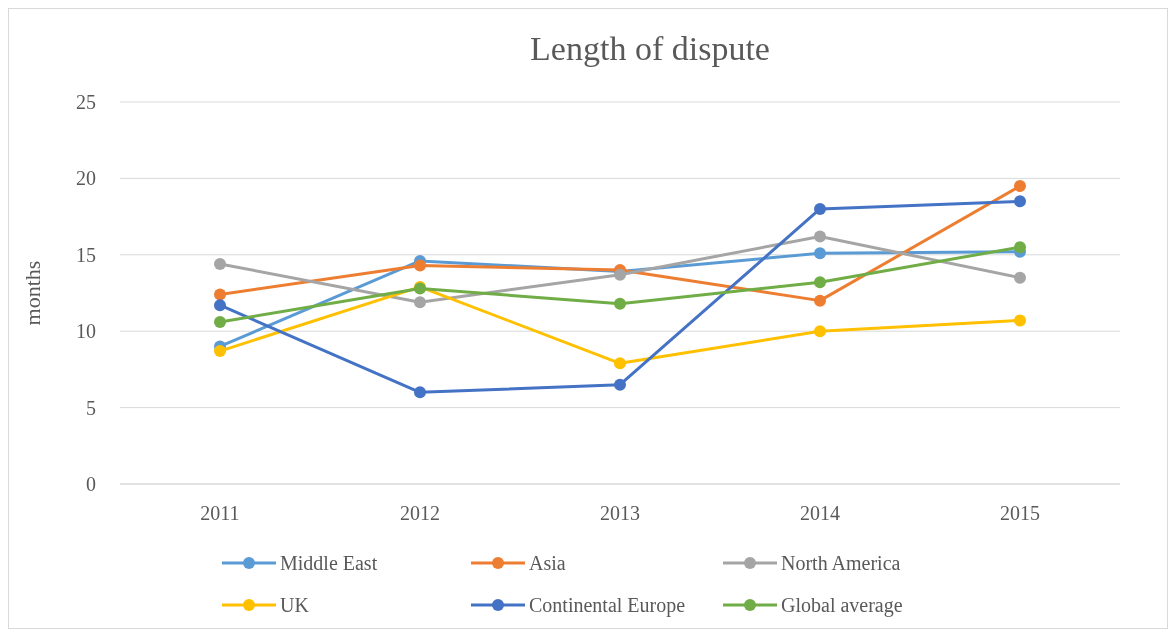  Describe the element at coordinates (86, 178) in the screenshot. I see `y-tick-label: 20` at that location.